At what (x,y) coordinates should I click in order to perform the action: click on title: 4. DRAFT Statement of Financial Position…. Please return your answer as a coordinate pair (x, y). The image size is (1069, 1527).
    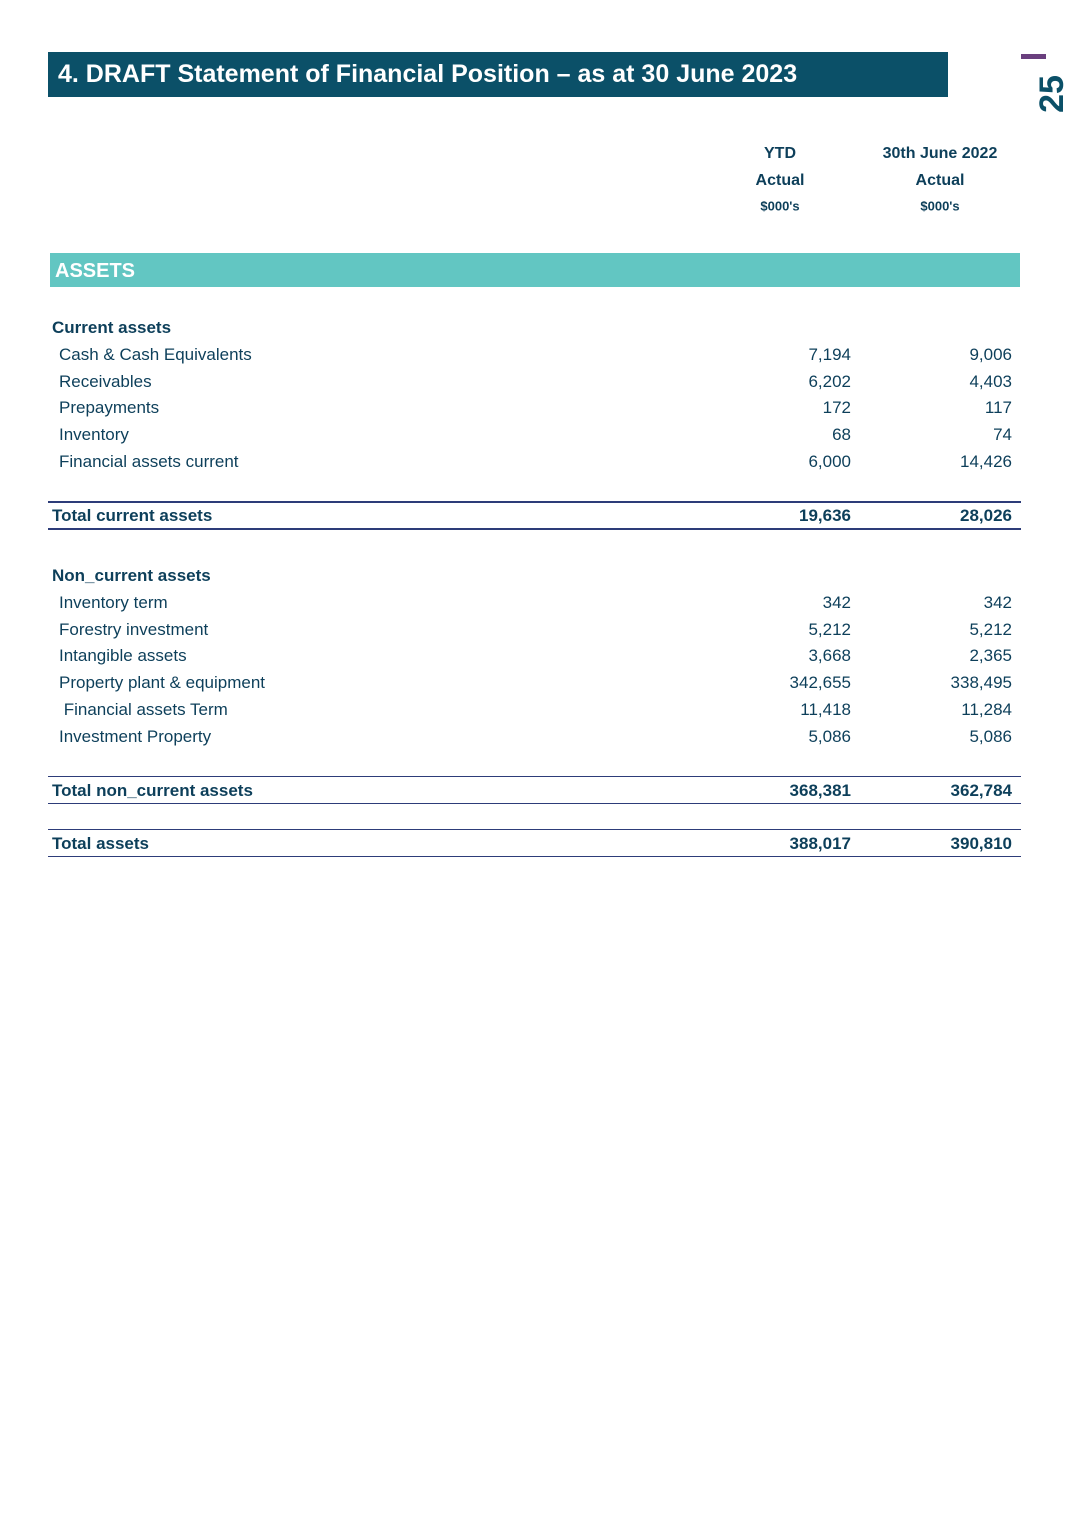
    Looking at the image, I should click on (428, 74).